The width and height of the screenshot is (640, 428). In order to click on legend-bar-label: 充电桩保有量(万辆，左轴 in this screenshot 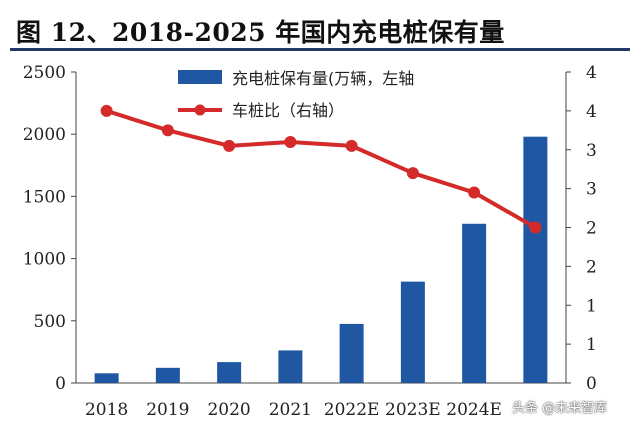, I will do `click(323, 78)`.